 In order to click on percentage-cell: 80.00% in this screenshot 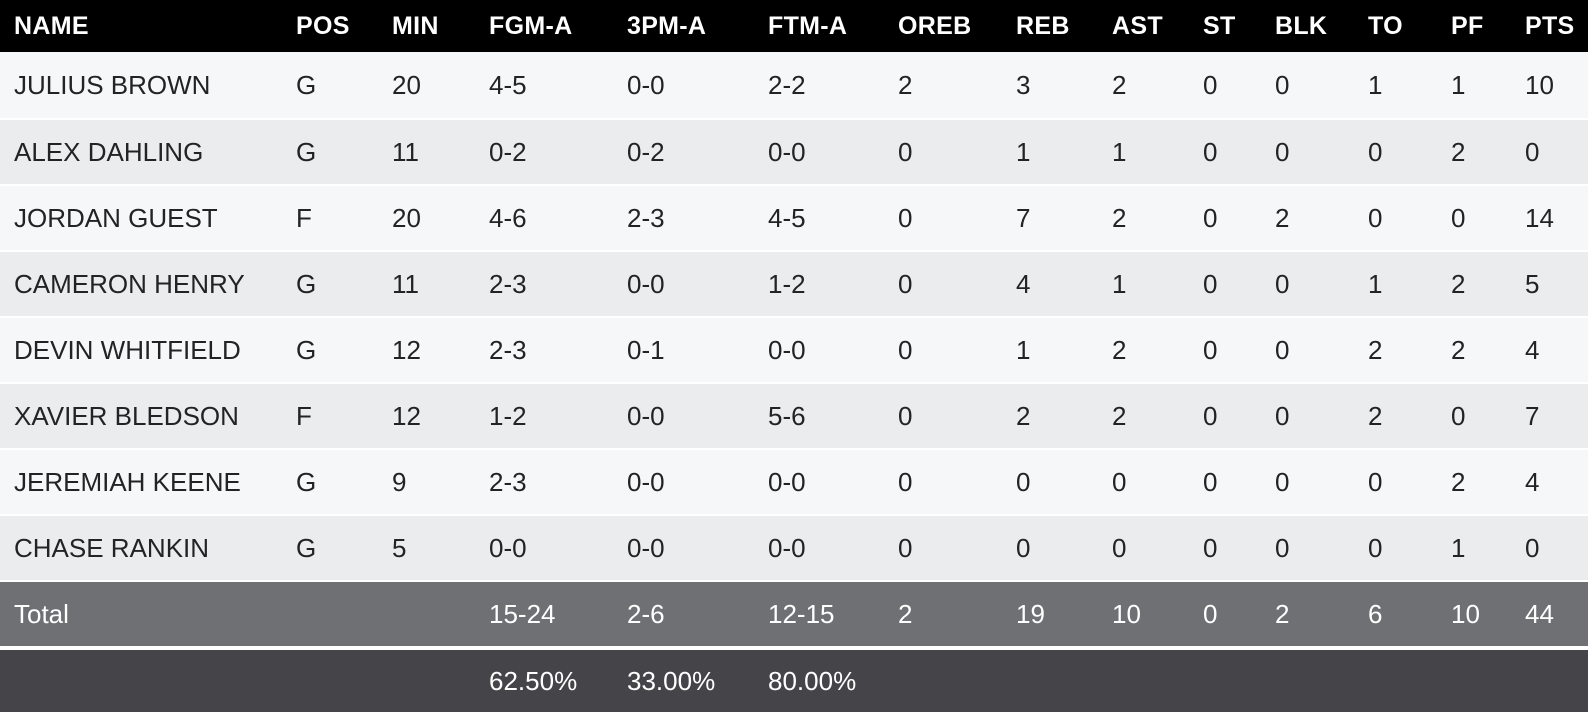, I will do `click(833, 679)`.